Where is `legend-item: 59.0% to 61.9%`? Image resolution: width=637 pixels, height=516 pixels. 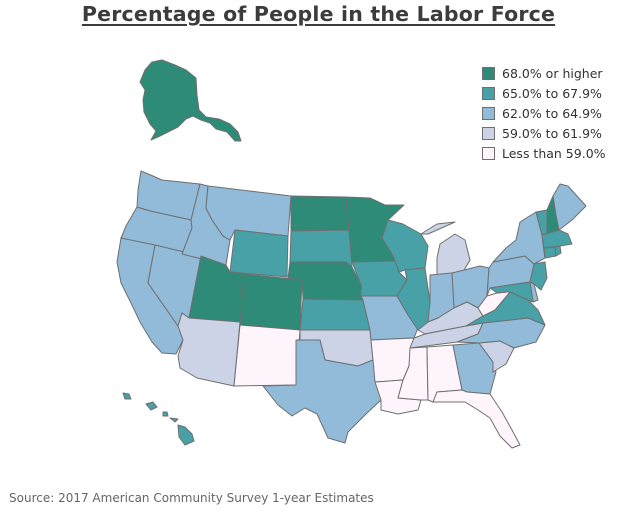
legend-item: 59.0% to 61.9% is located at coordinates (544, 133).